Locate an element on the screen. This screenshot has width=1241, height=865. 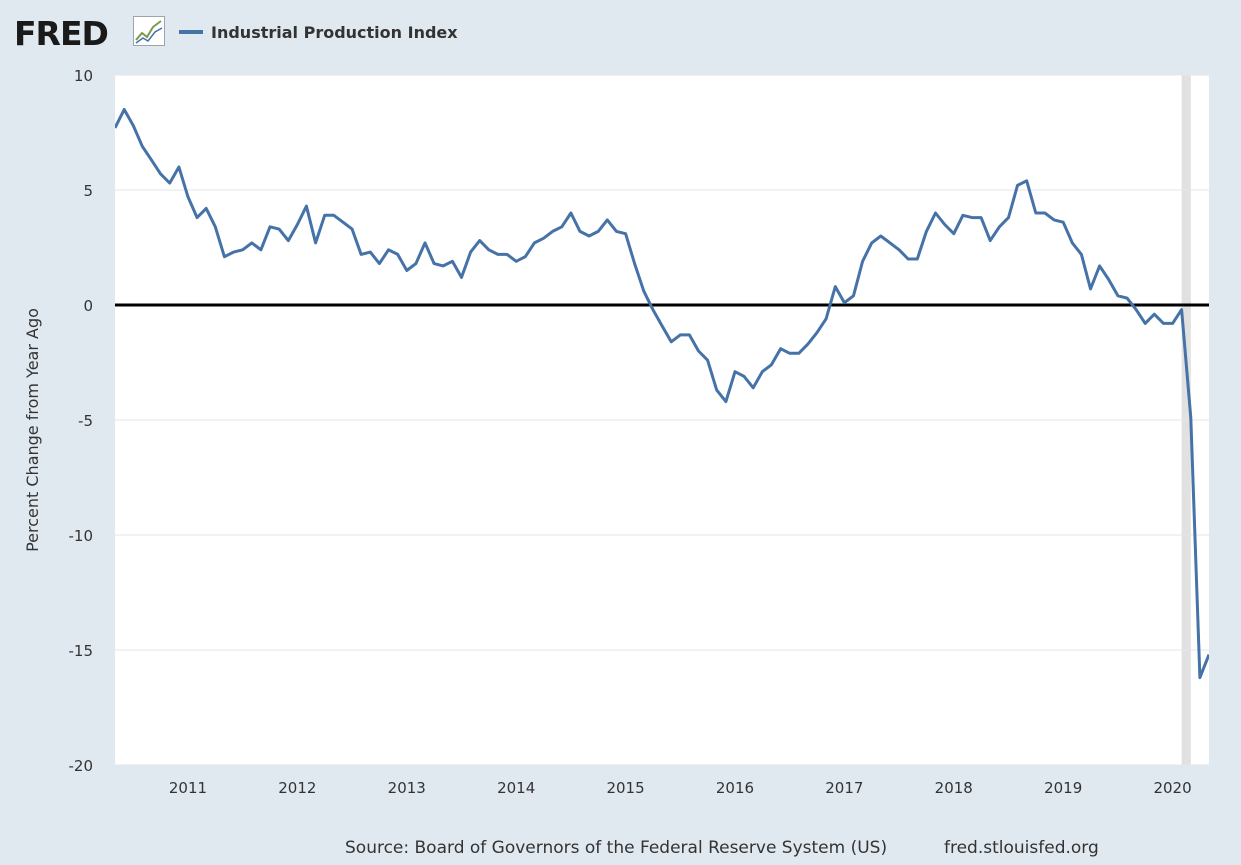
legend-swatch is located at coordinates (191, 32).